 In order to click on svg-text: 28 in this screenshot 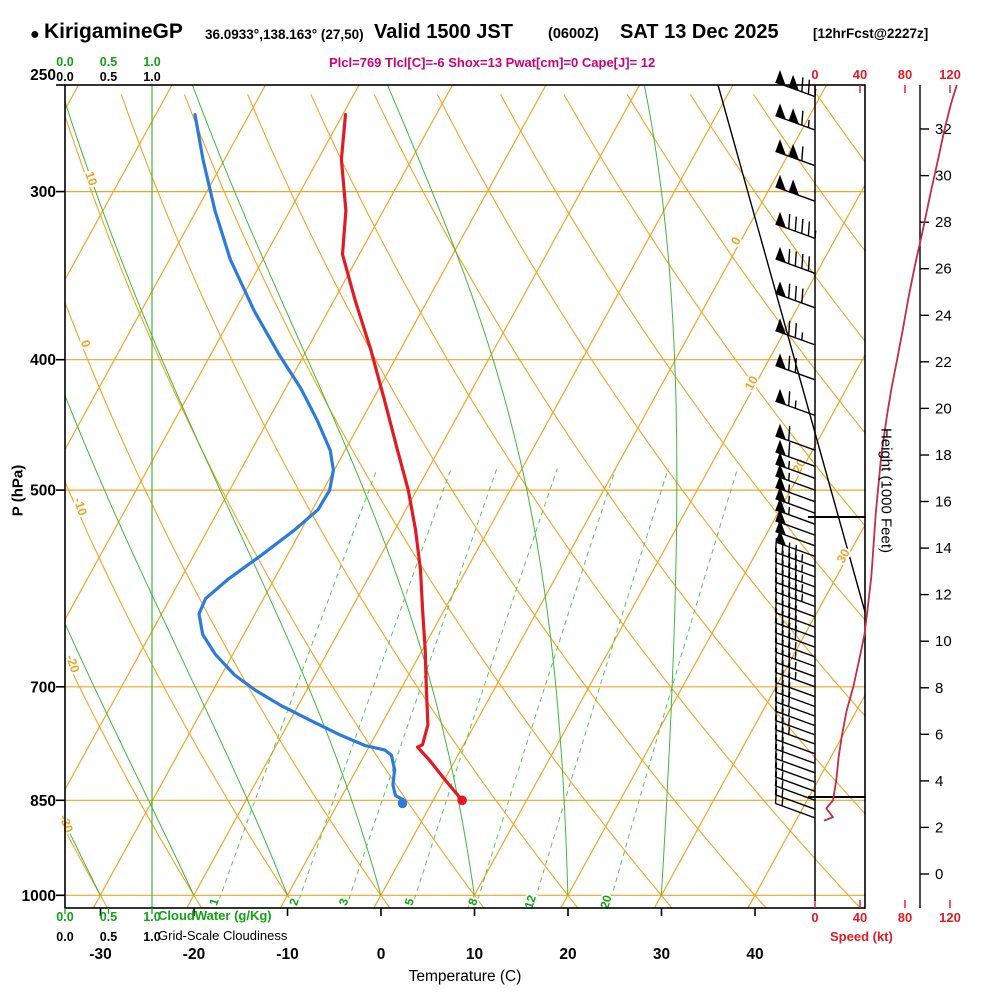, I will do `click(943, 222)`.